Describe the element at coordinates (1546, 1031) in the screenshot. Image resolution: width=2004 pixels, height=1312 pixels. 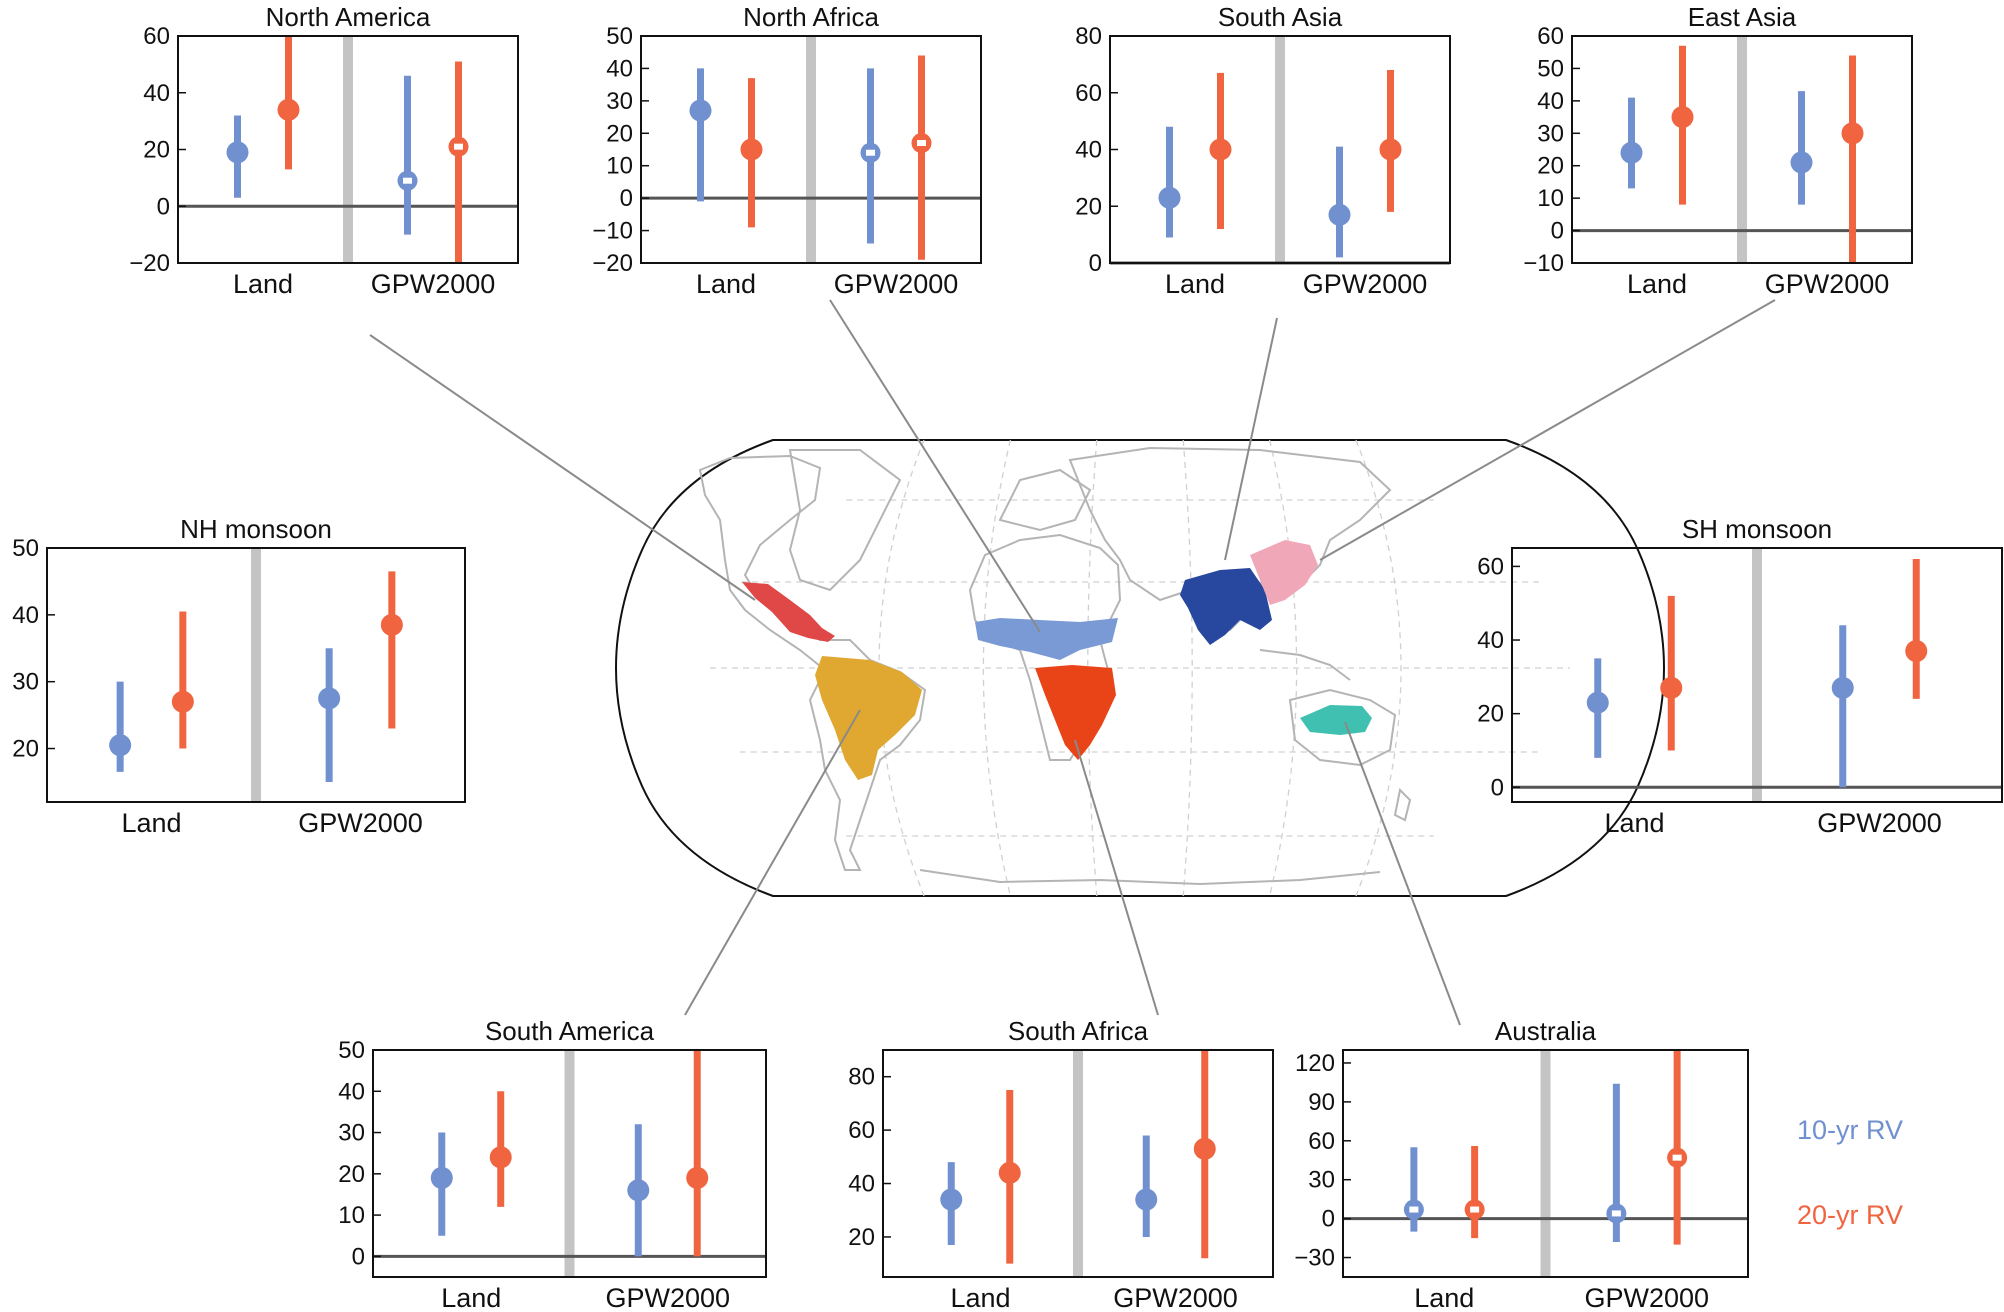
I see `panel-title: Australia` at that location.